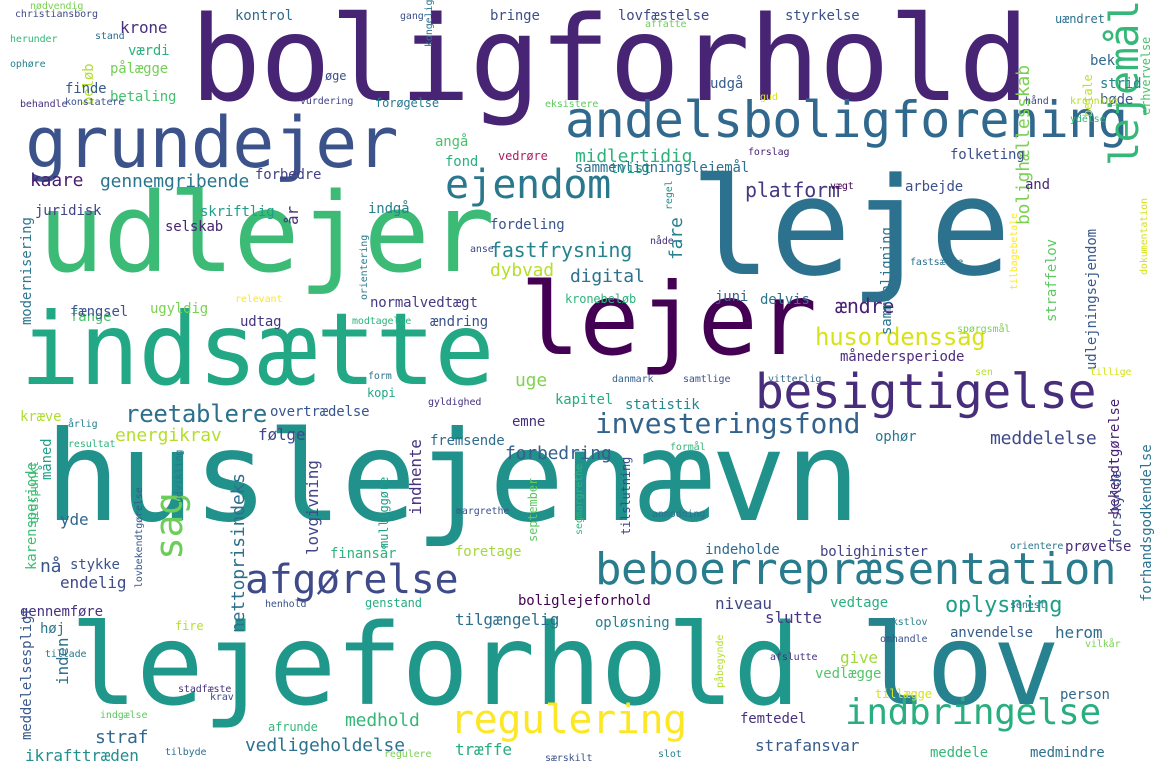  What do you see at coordinates (887, 281) in the screenshot?
I see `word-108: sammenligning` at bounding box center [887, 281].